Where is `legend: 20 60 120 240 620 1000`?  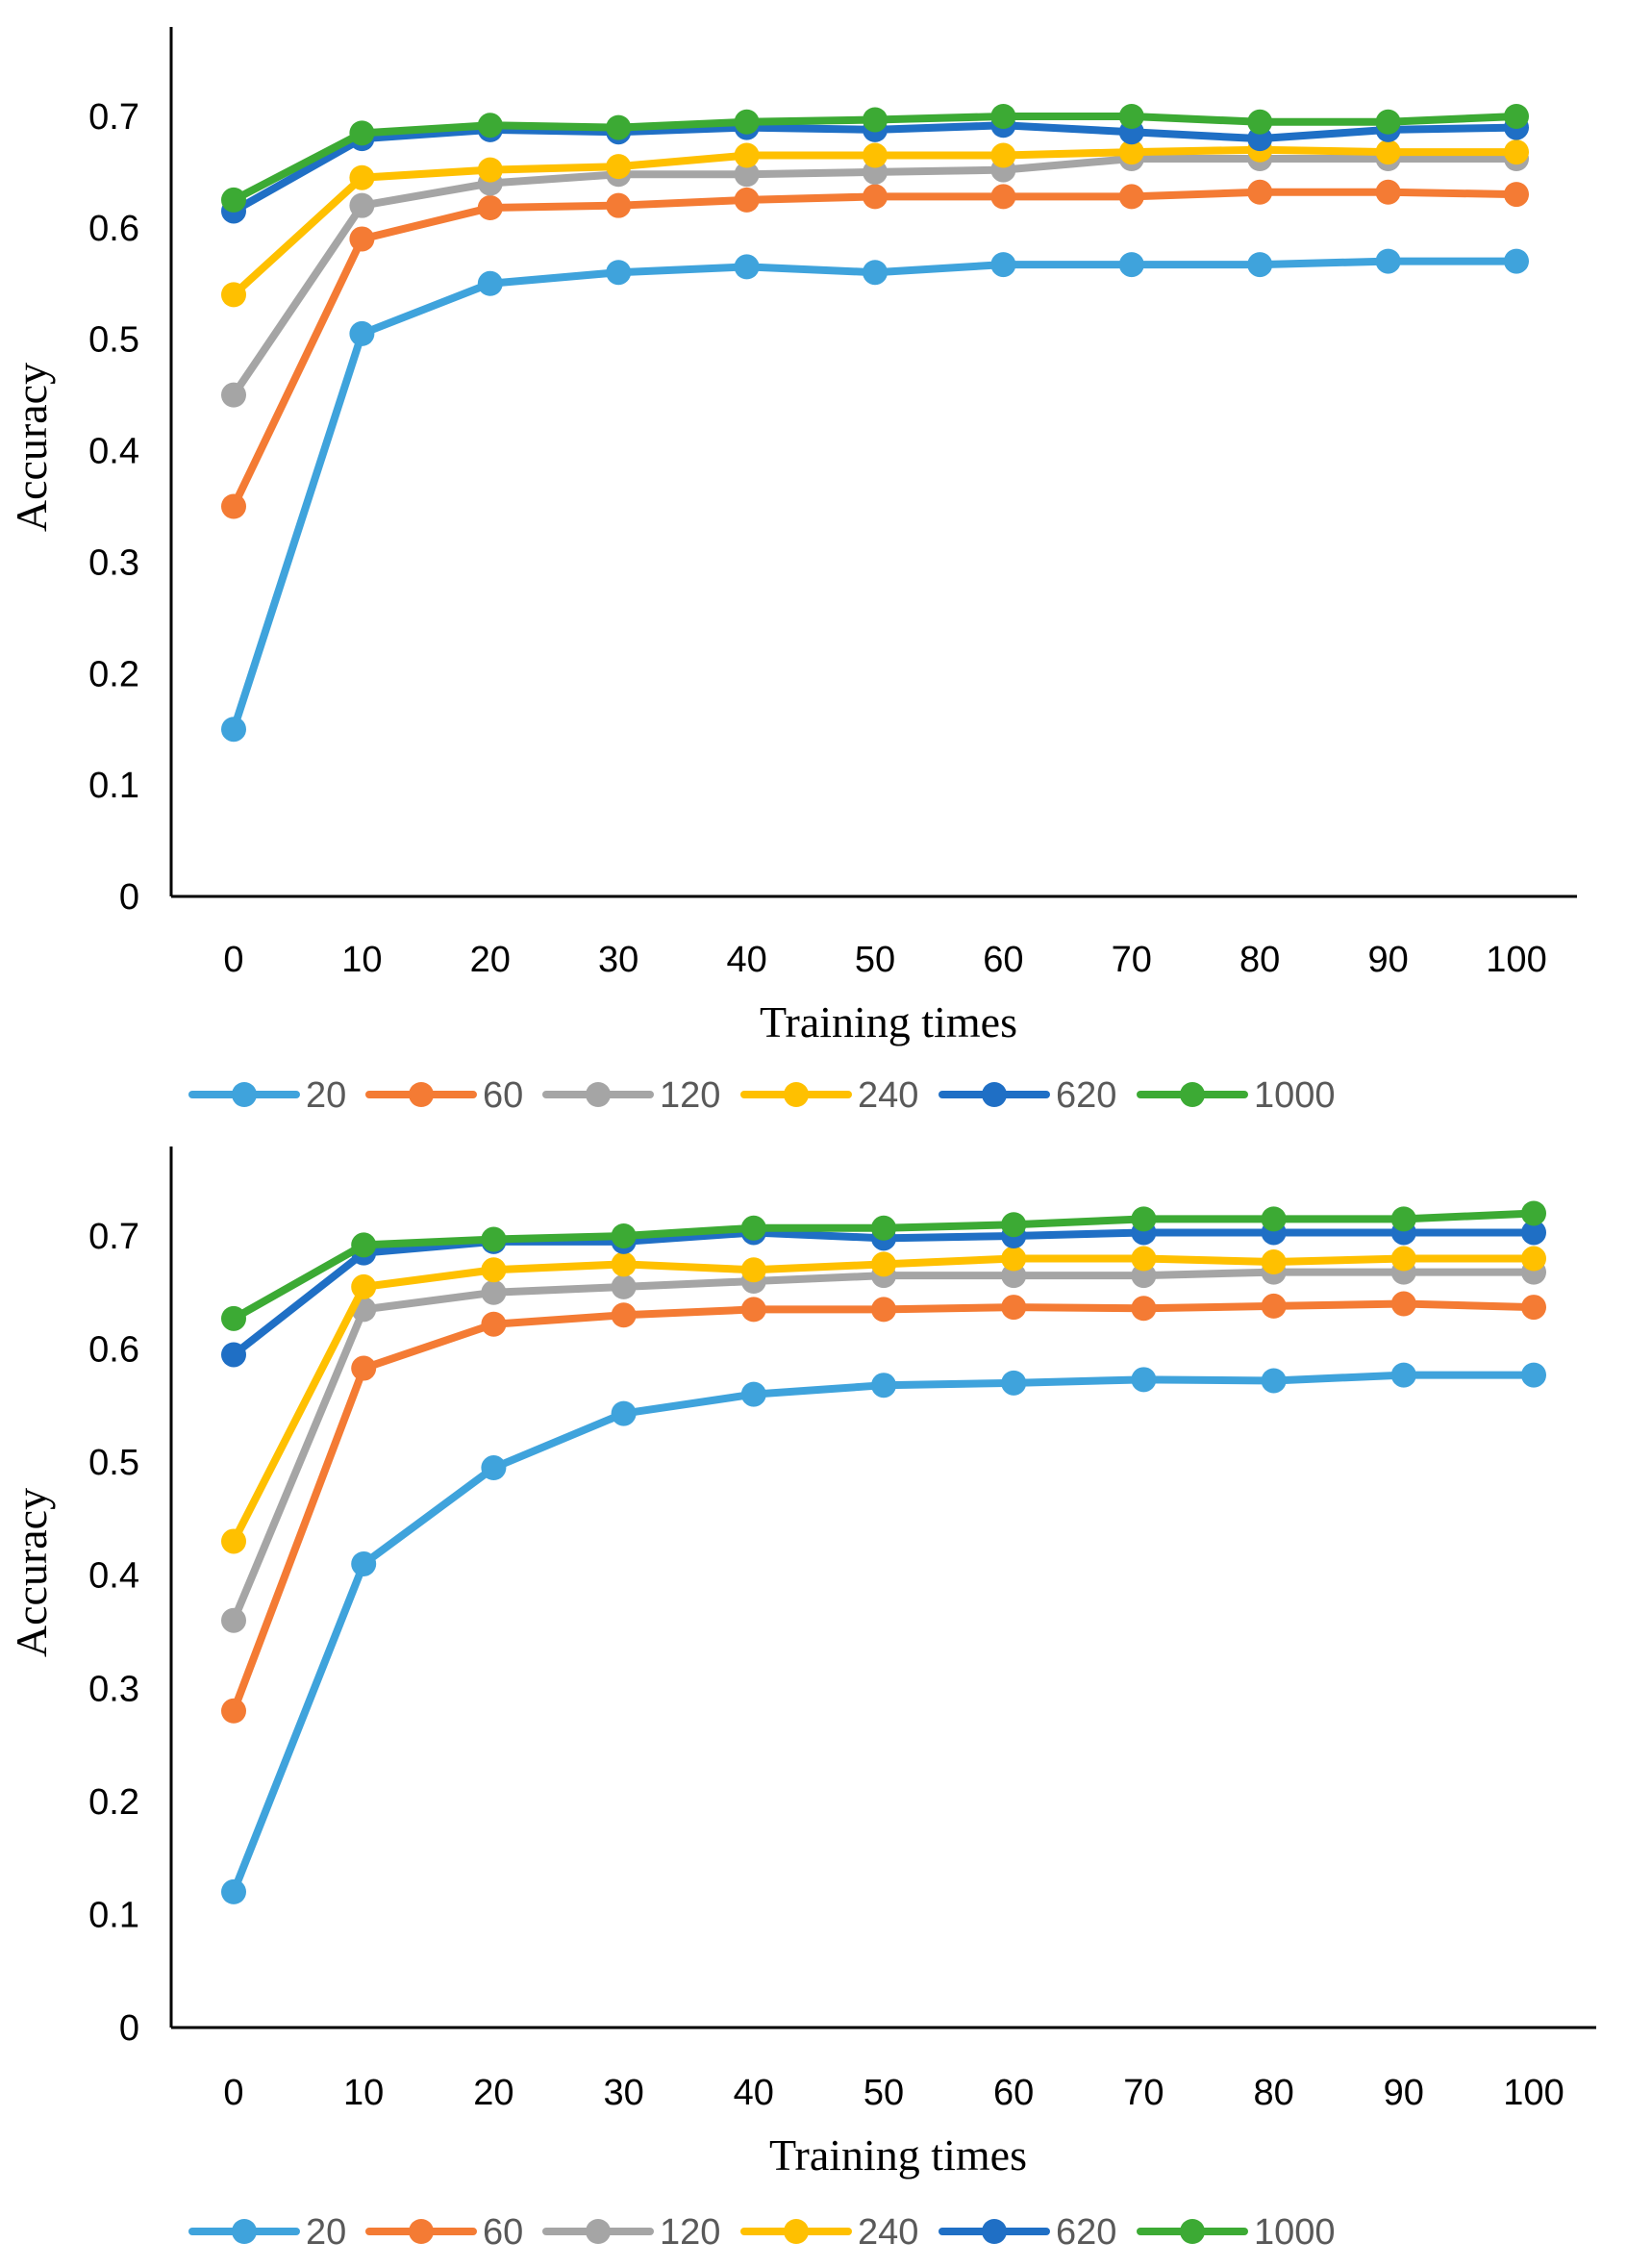
legend: 20 60 120 240 620 1000 is located at coordinates (762, 2232).